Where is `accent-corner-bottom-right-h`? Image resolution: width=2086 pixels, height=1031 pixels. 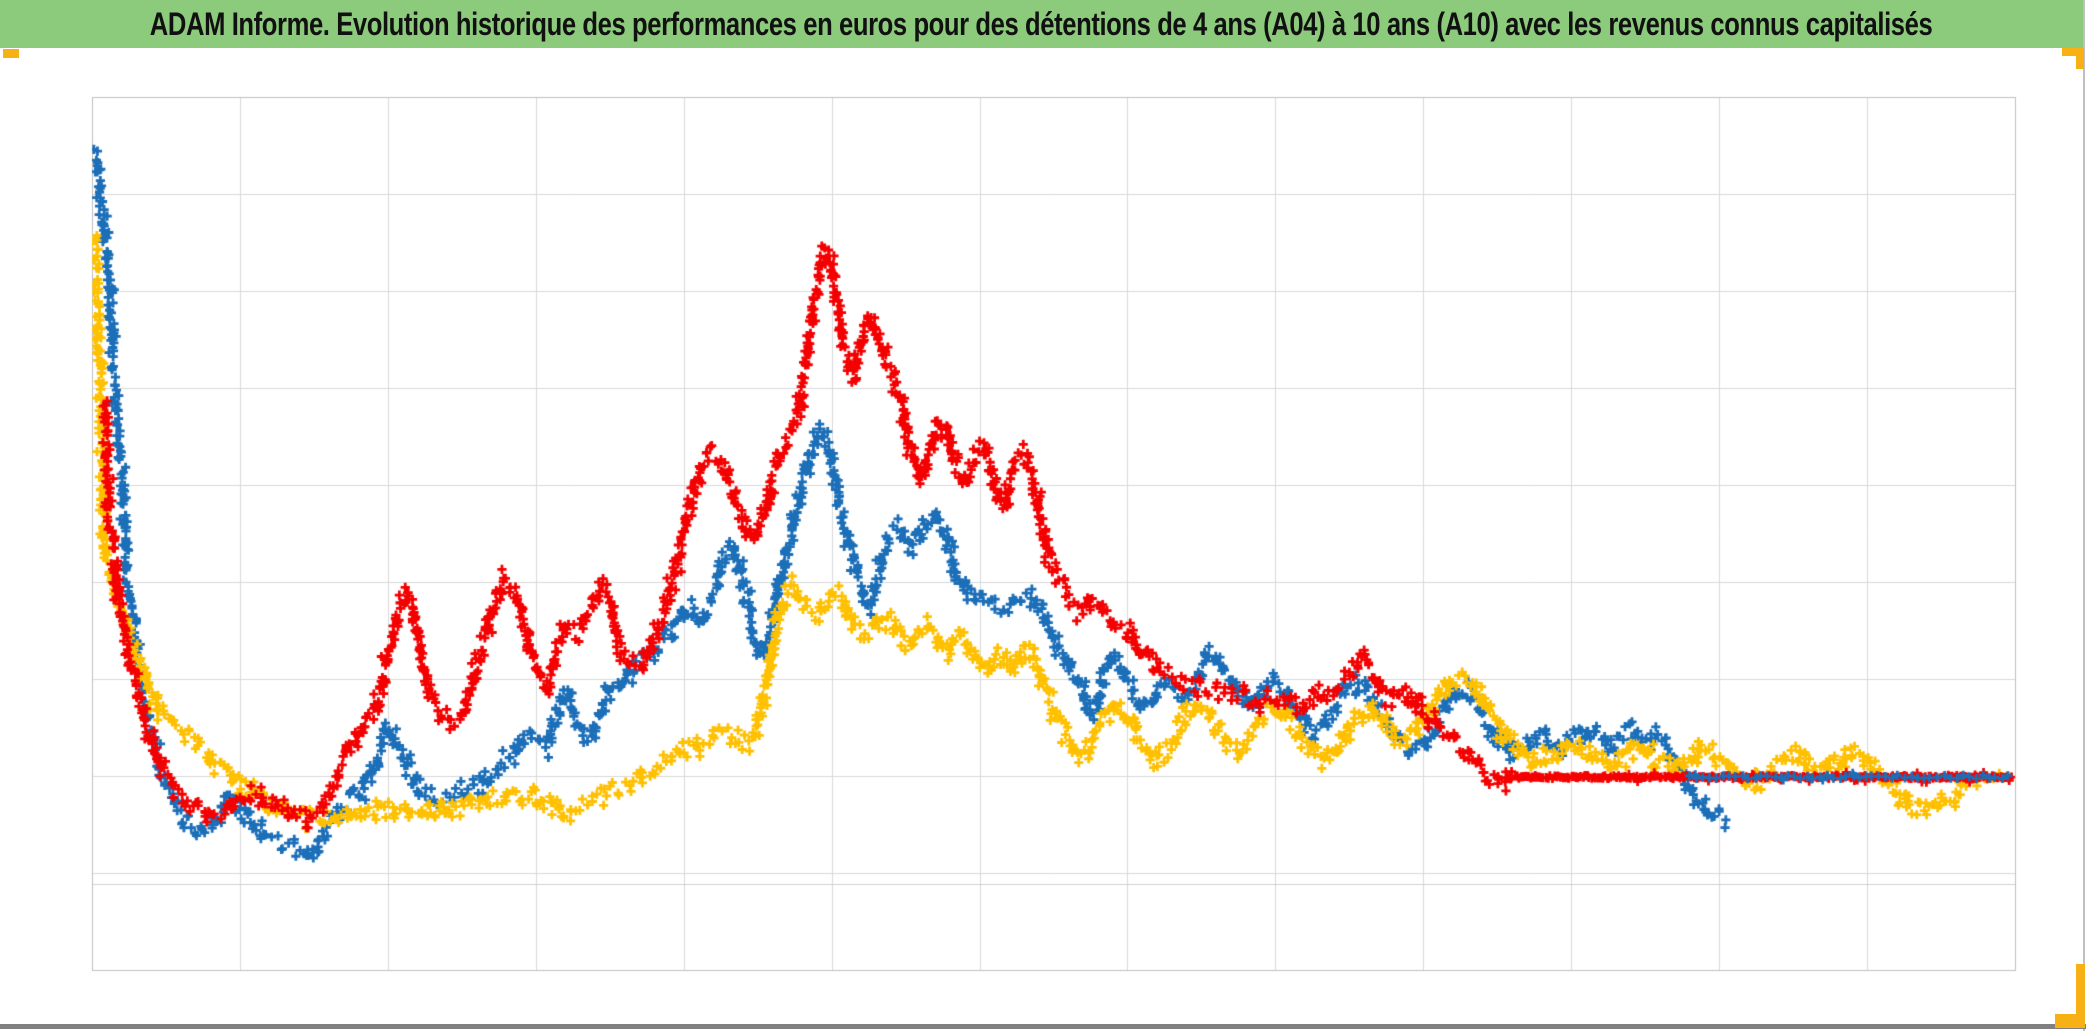 accent-corner-bottom-right-h is located at coordinates (2070, 1021).